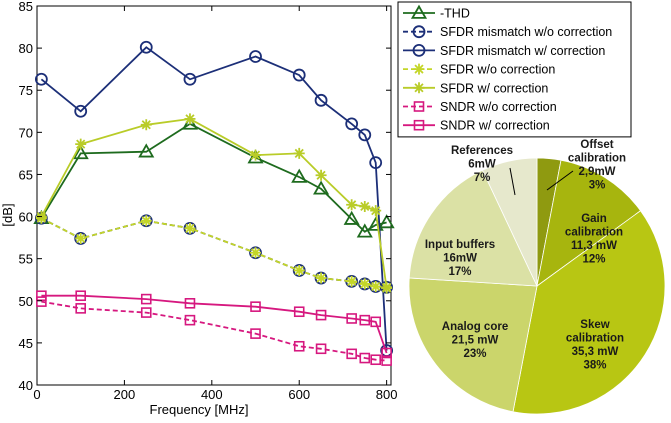  Describe the element at coordinates (597, 165) in the screenshot. I see `pie-label: Offset calibration 2,9mW 3%` at that location.